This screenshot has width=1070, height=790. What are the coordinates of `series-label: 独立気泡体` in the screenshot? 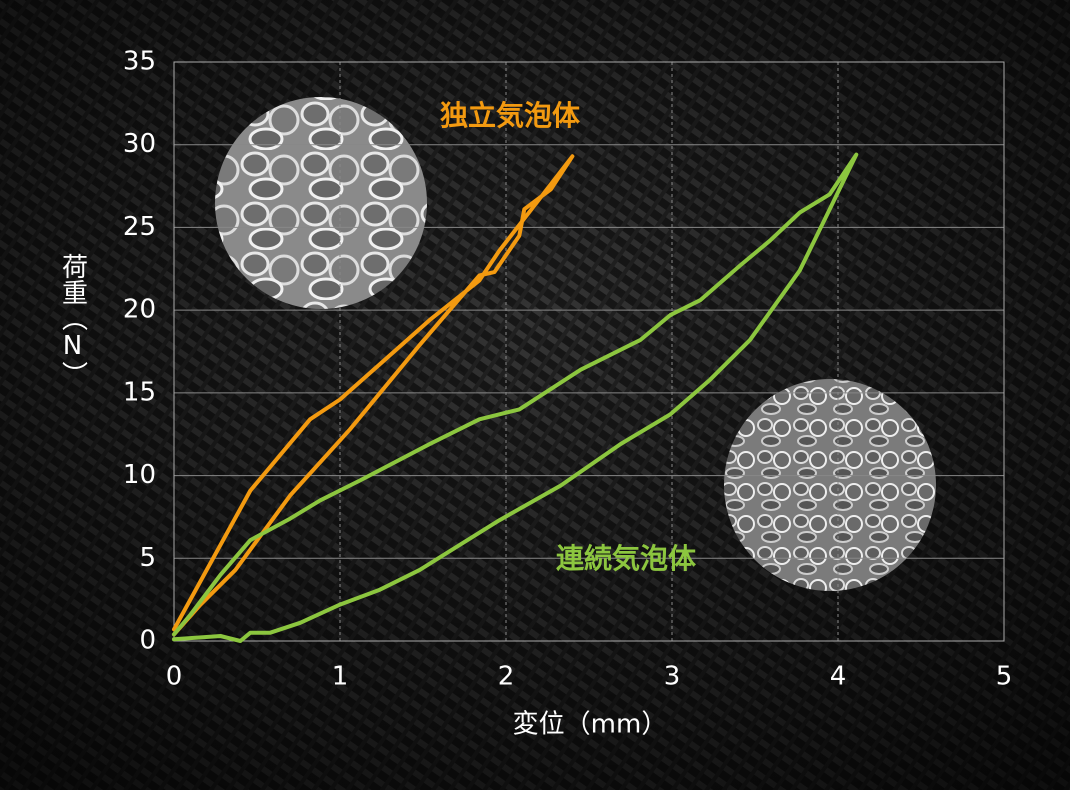 It's located at (510, 115).